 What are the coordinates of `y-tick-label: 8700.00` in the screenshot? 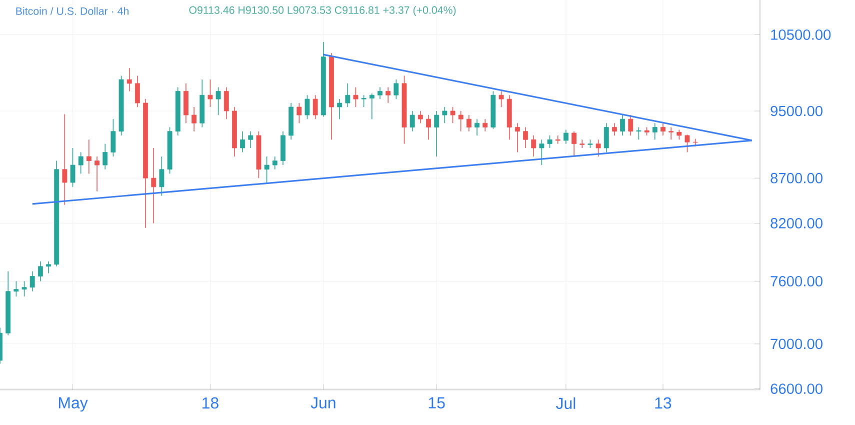 It's located at (796, 178).